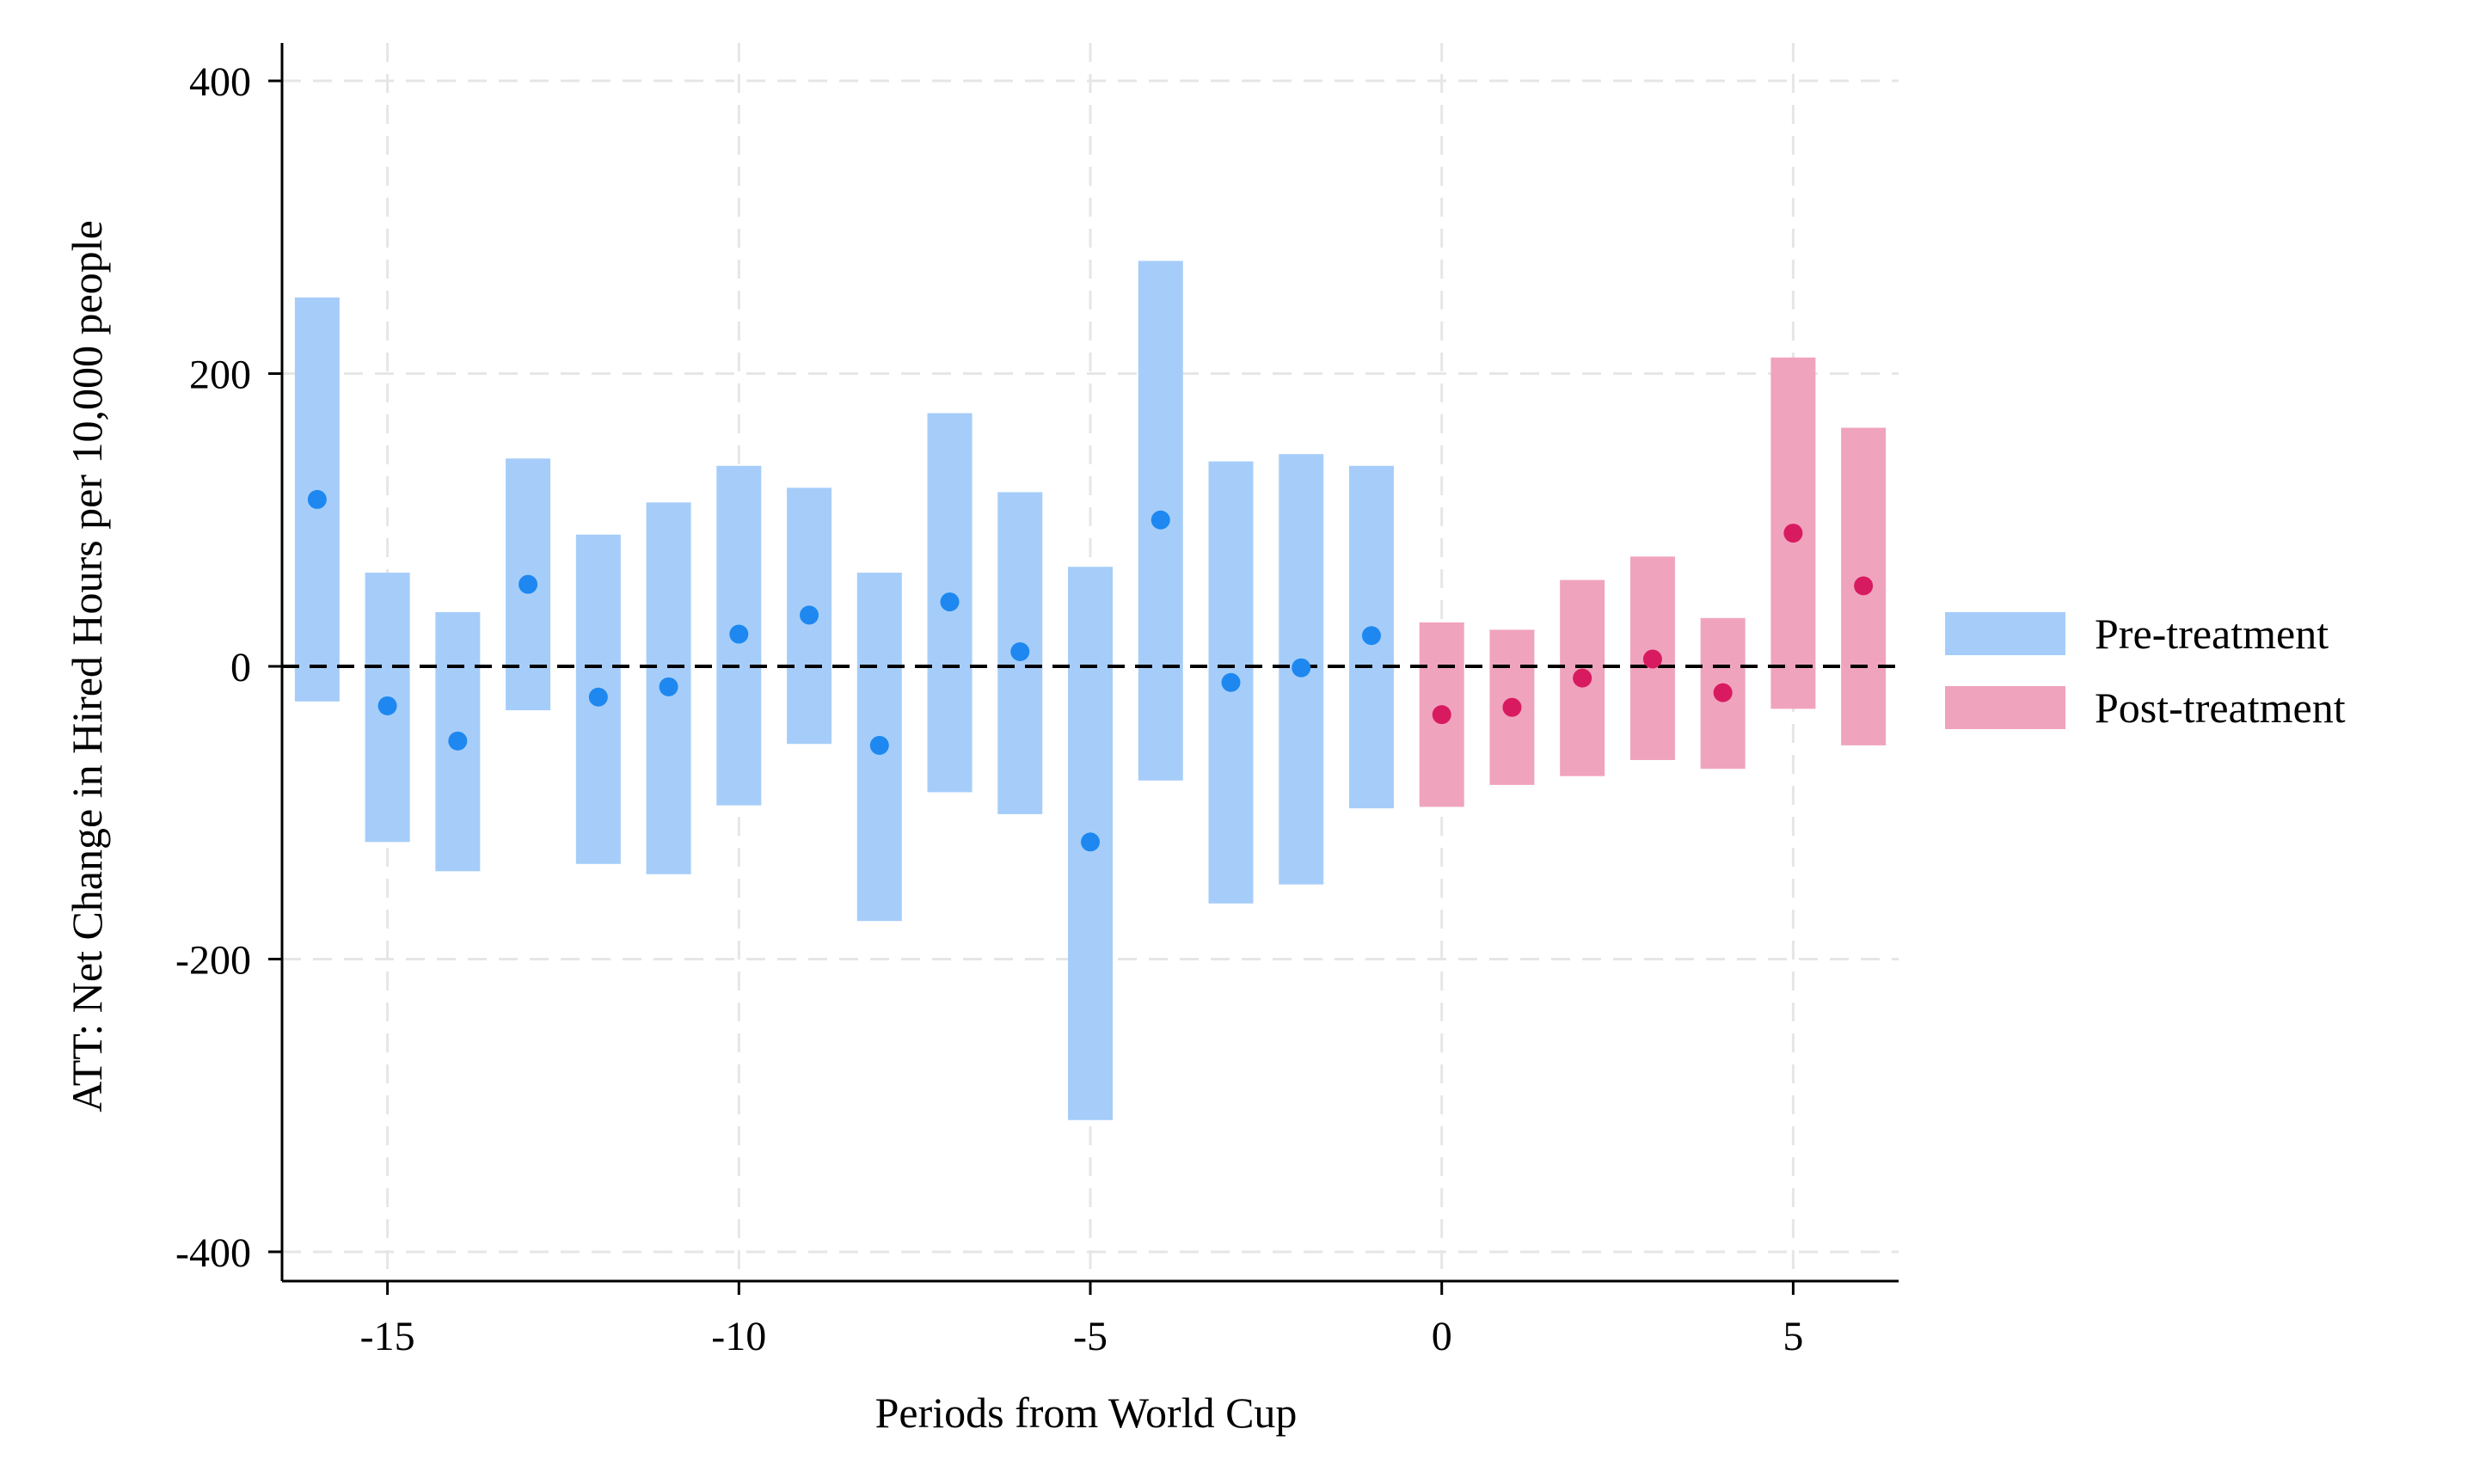 Image resolution: width=2473 pixels, height=1484 pixels. Describe the element at coordinates (2145, 671) in the screenshot. I see `legend: Pre-treatment Post-treatment` at that location.